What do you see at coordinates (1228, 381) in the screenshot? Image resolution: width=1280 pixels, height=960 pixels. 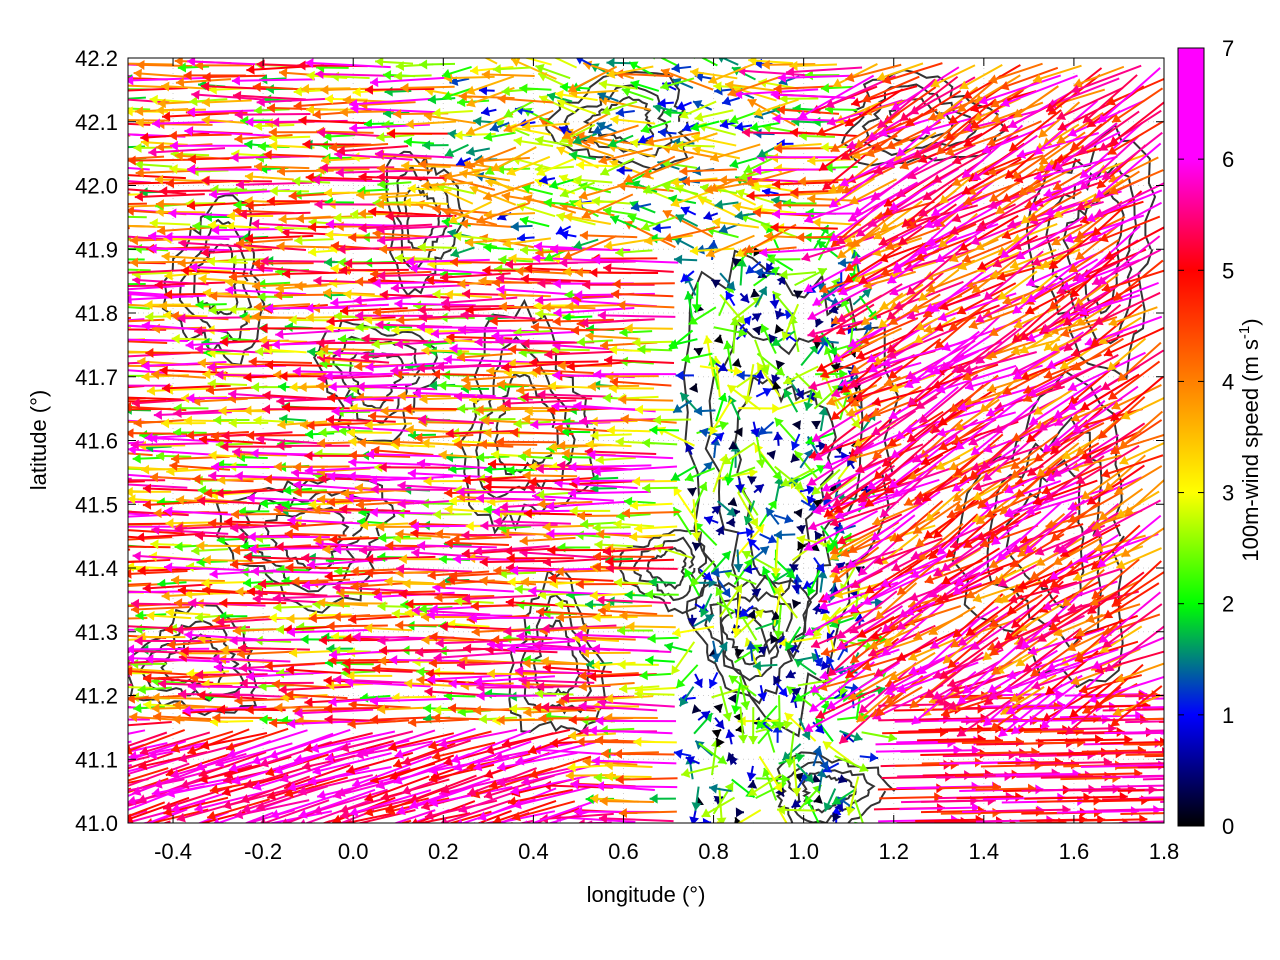 I see `colorbar-tick-label: 4` at bounding box center [1228, 381].